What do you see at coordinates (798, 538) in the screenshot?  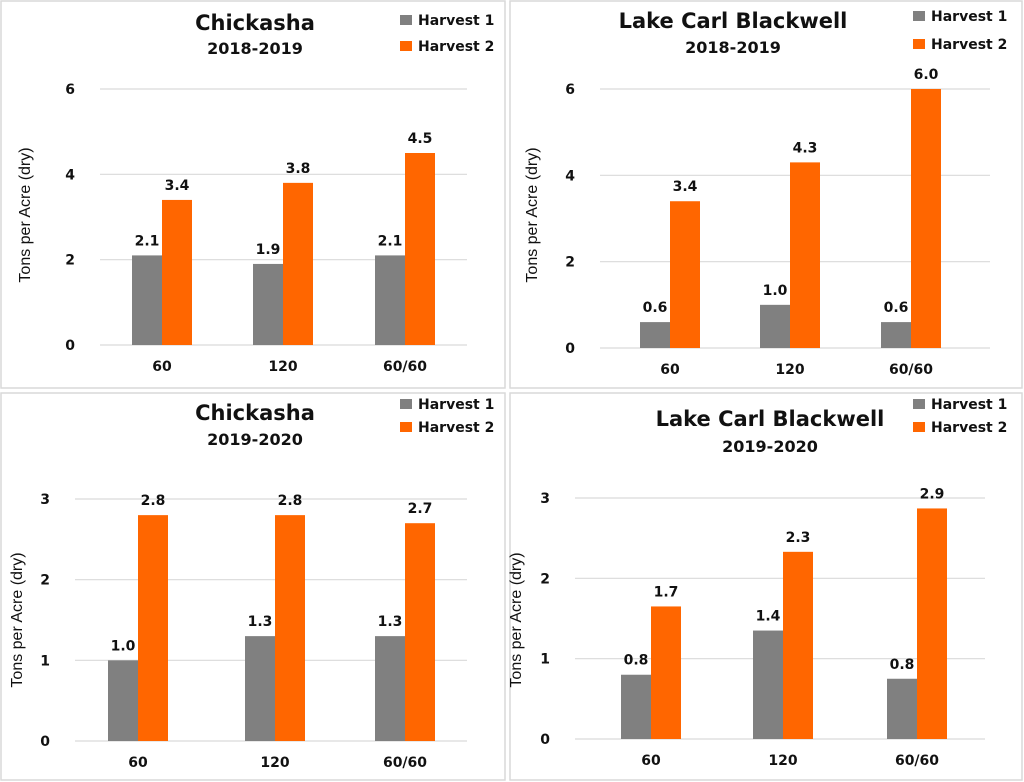 I see `data-label: 2.3` at bounding box center [798, 538].